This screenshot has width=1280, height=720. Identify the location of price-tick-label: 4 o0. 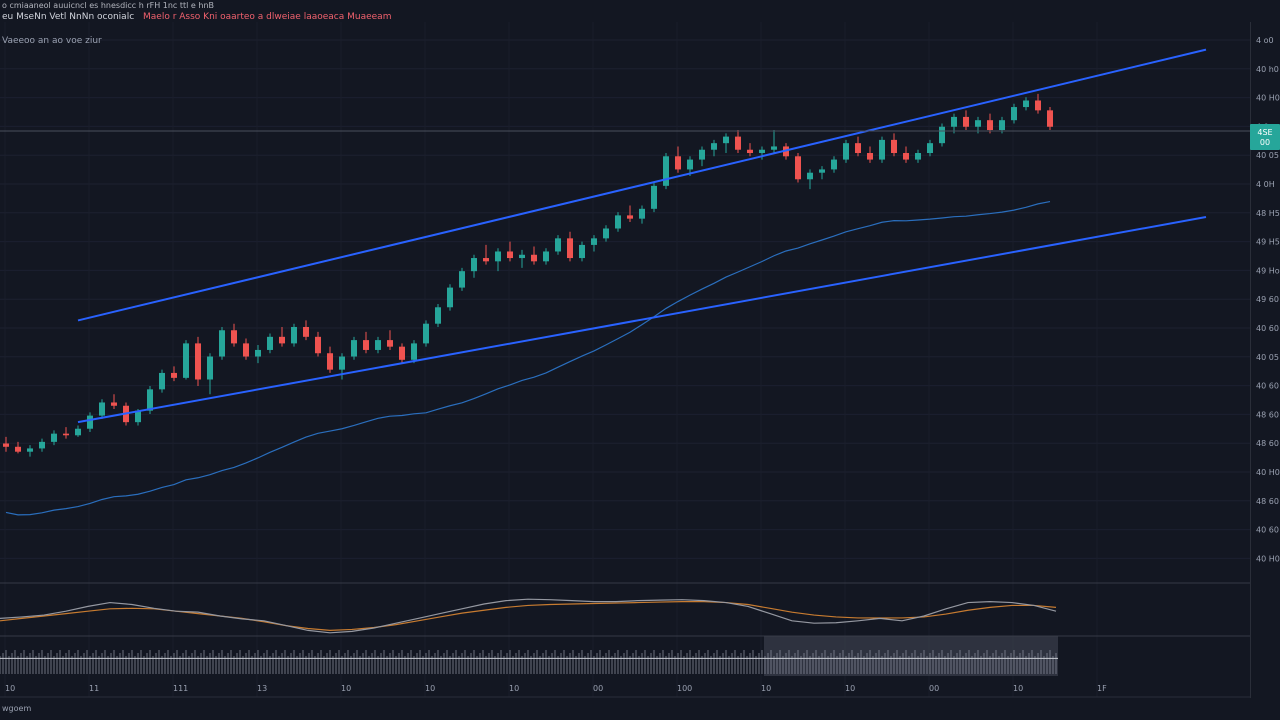
(1265, 40).